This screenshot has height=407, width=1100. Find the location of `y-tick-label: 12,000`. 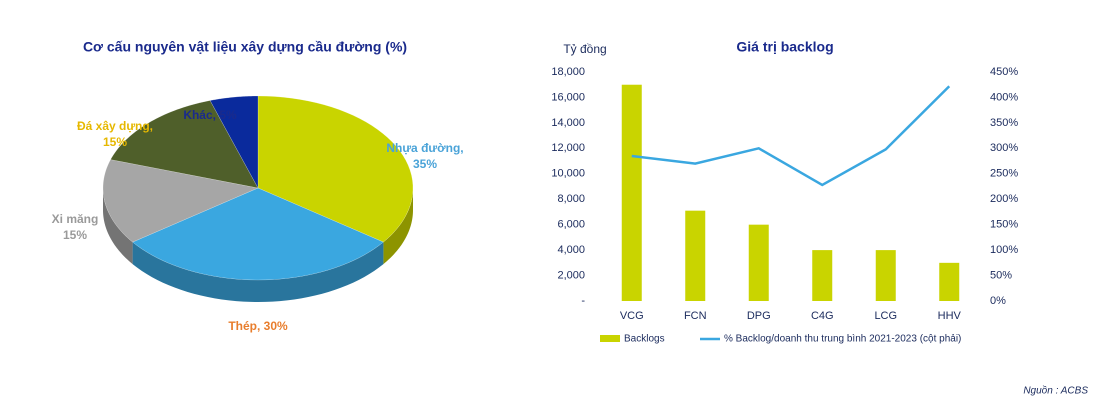

y-tick-label: 12,000 is located at coordinates (568, 148).